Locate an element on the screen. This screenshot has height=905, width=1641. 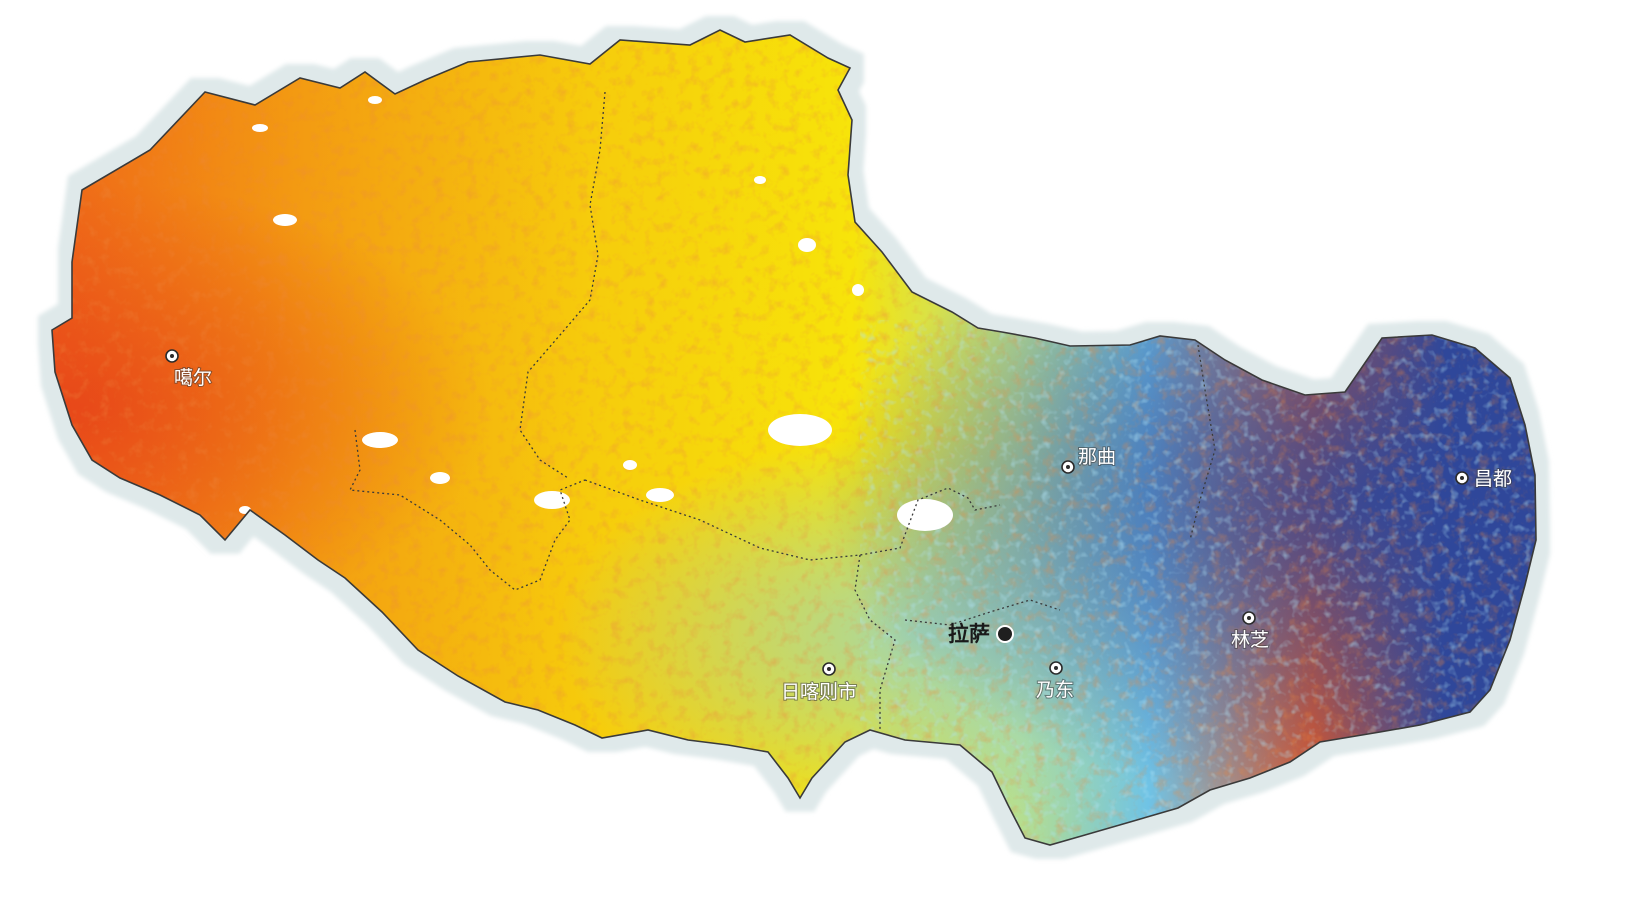
boundary-lhasa-nyingchi is located at coordinates (982, 612).